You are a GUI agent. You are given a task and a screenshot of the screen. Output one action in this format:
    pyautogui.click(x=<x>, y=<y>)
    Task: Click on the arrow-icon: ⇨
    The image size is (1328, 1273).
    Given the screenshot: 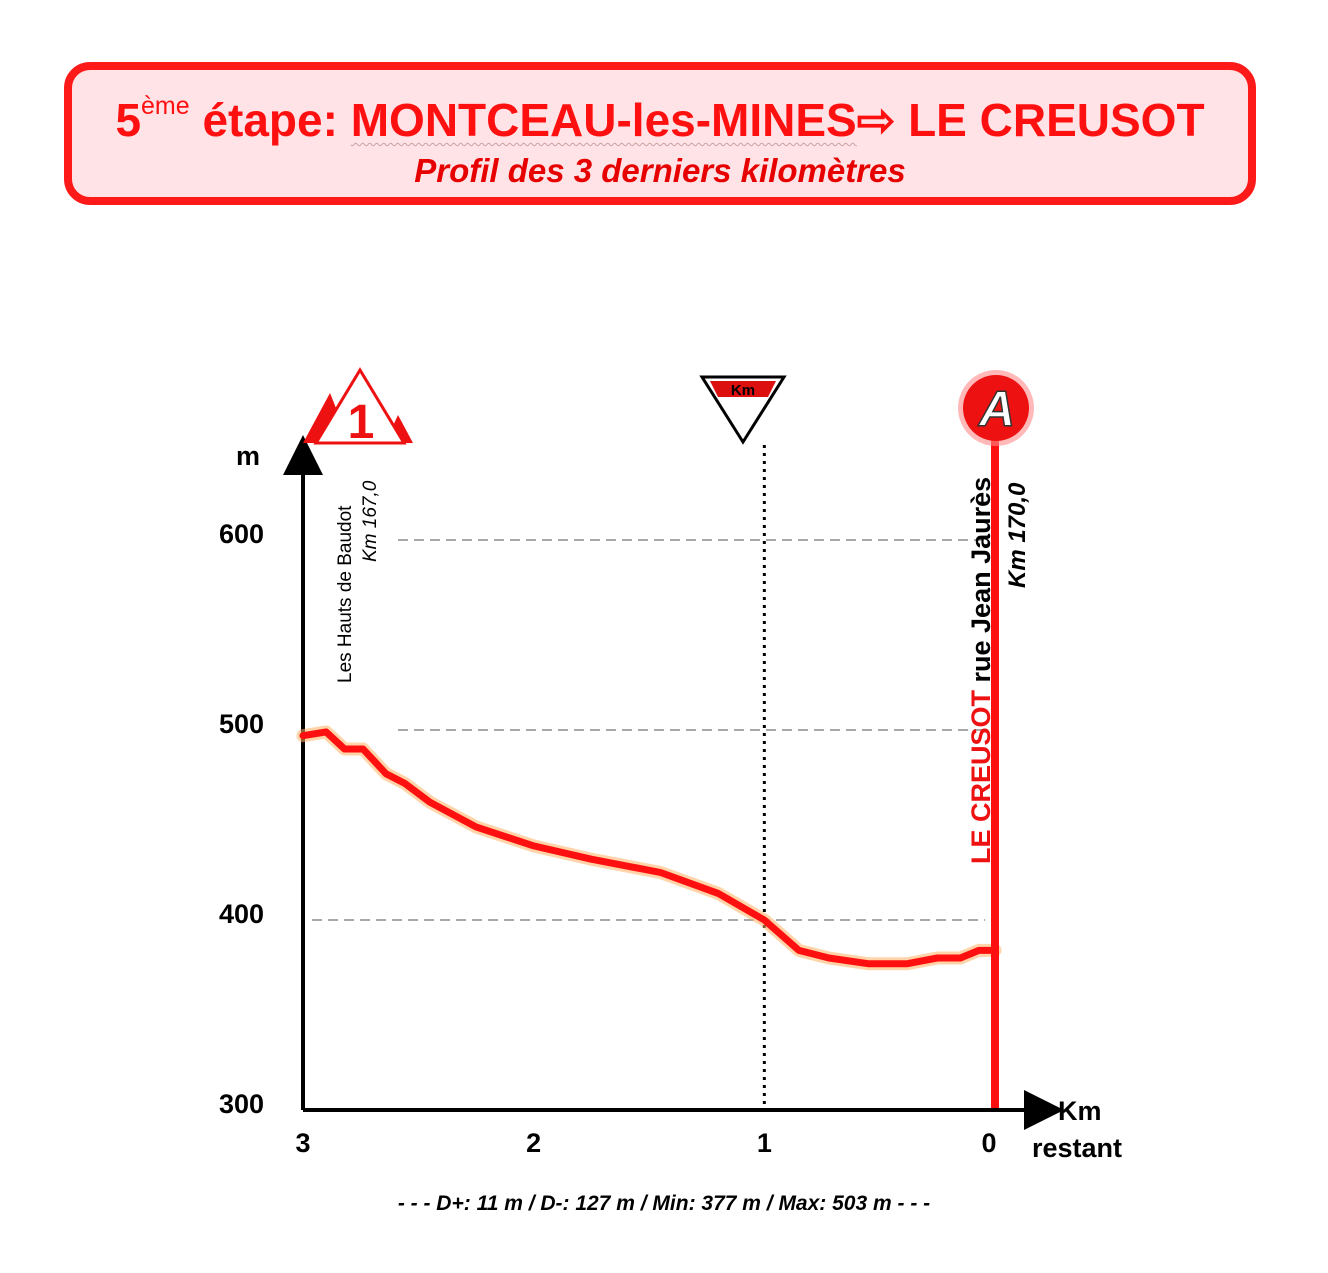 What is the action you would take?
    pyautogui.click(x=876, y=120)
    